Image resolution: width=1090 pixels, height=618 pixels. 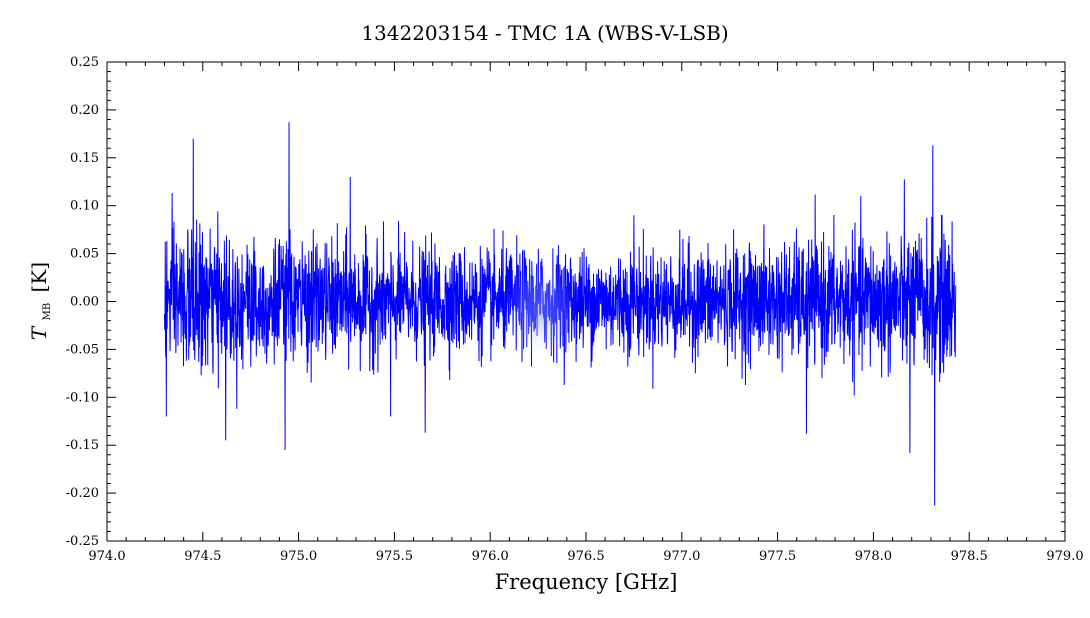 What do you see at coordinates (39, 332) in the screenshot?
I see `y-axis-label-symbol: T` at bounding box center [39, 332].